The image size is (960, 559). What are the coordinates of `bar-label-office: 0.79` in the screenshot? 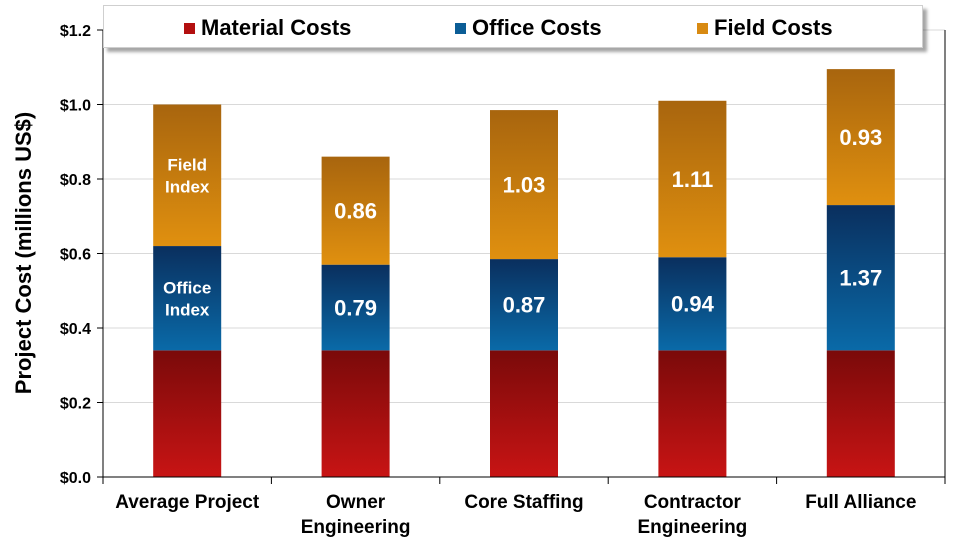 It's located at (355, 307).